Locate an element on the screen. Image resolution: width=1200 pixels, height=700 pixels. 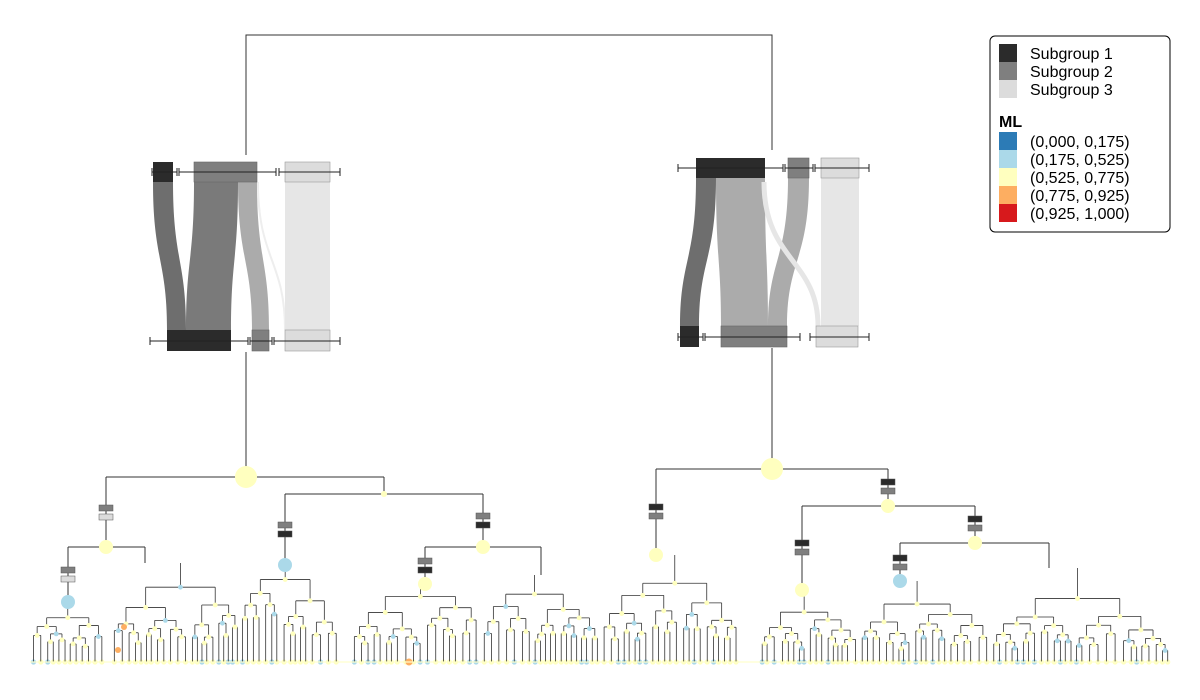
legend-label: (0,925, 1,000) is located at coordinates (1080, 214).